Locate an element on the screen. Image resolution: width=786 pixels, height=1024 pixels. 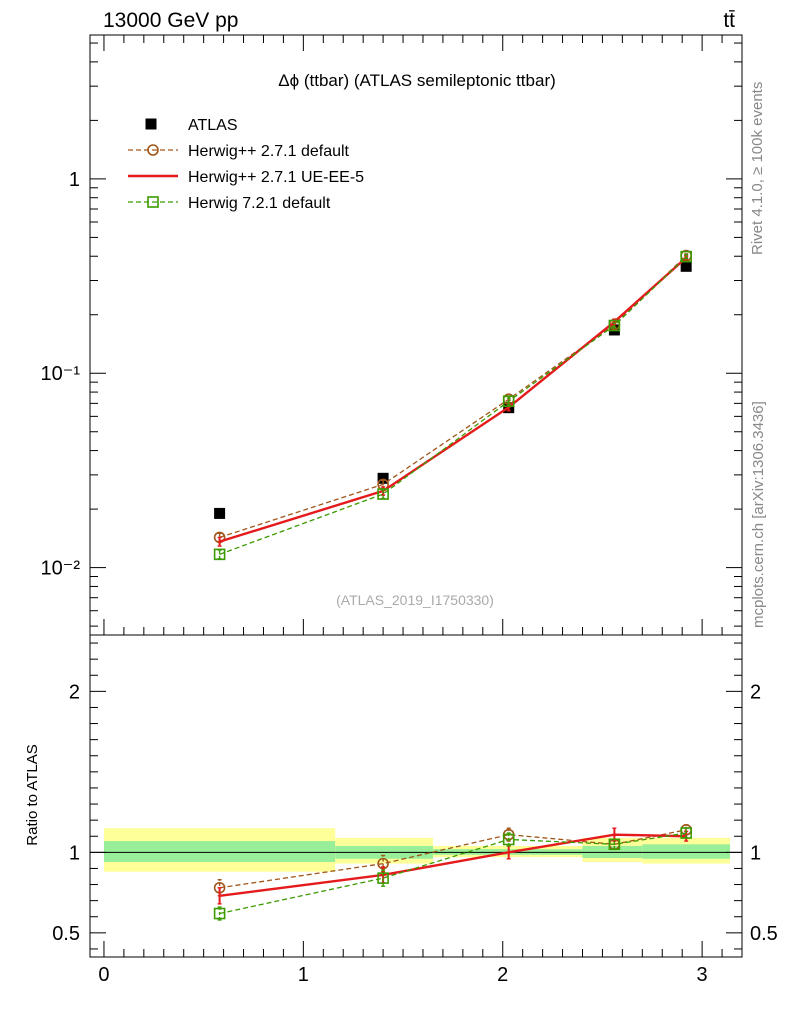
ratio-line-herwig-2-7-1-default is located at coordinates (453, 859).